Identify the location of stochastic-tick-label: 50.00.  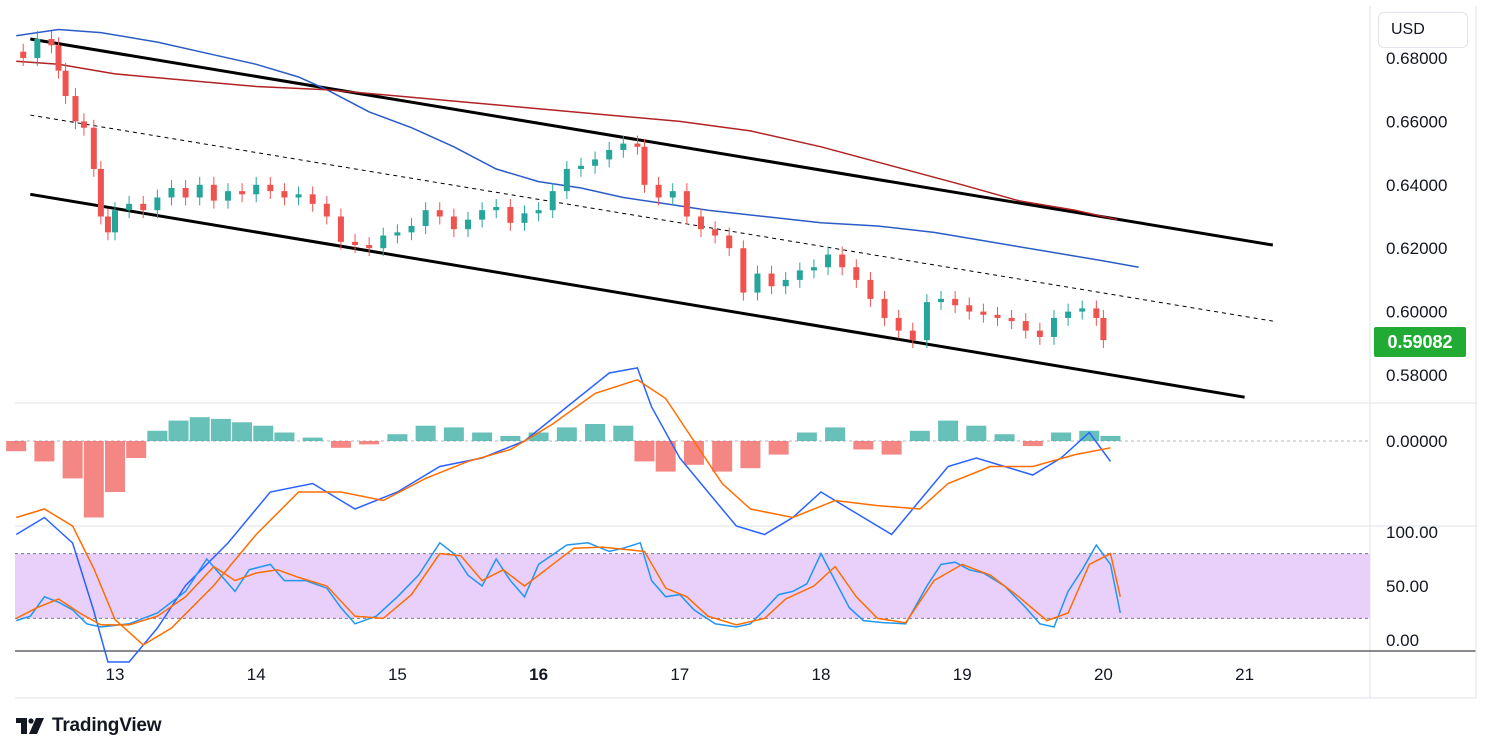
(1407, 586).